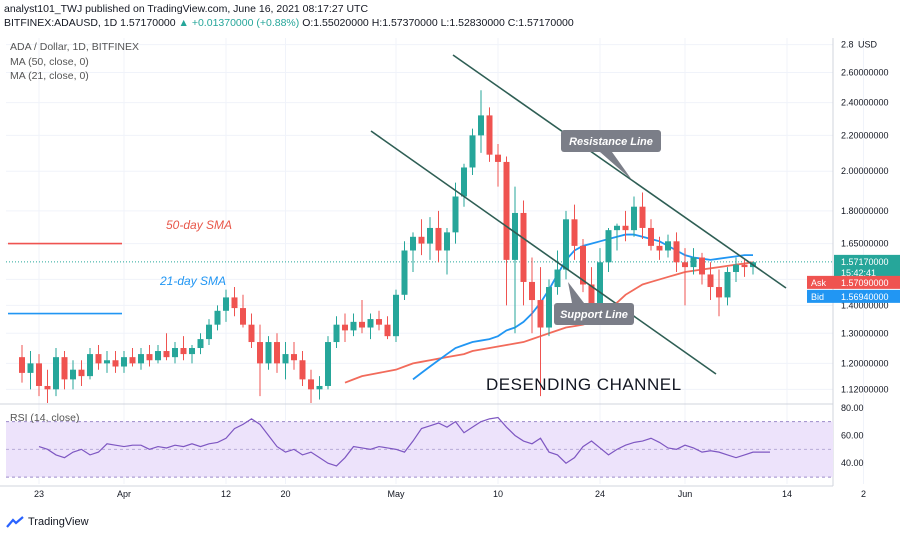 This screenshot has height=538, width=900. I want to click on chart-title: ADA / Dollar, 1D, BITFINEX, so click(74, 47).